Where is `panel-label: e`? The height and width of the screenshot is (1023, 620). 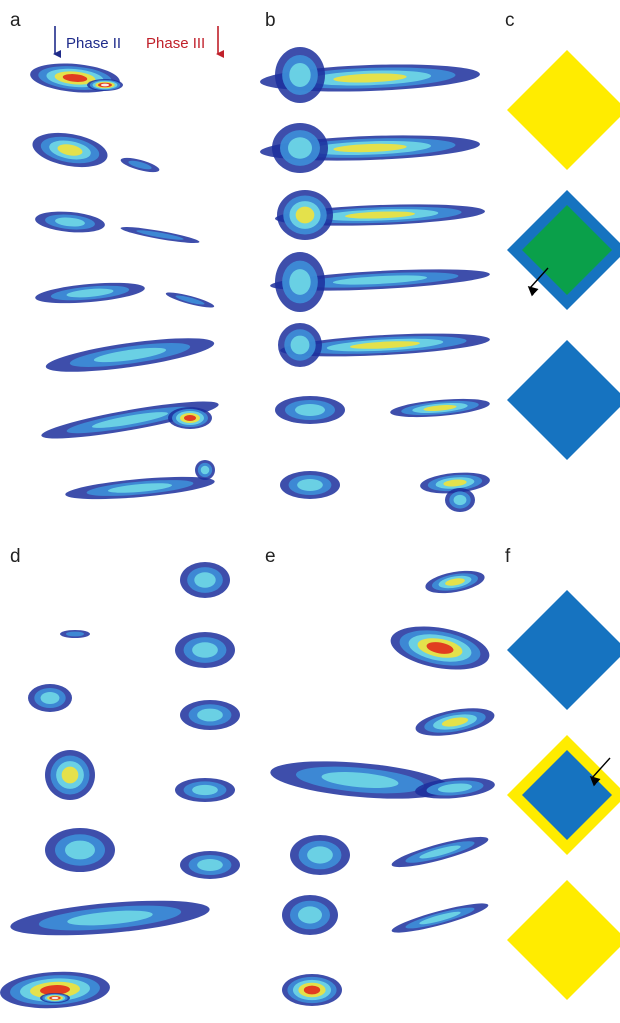
panel-label: e is located at coordinates (270, 556).